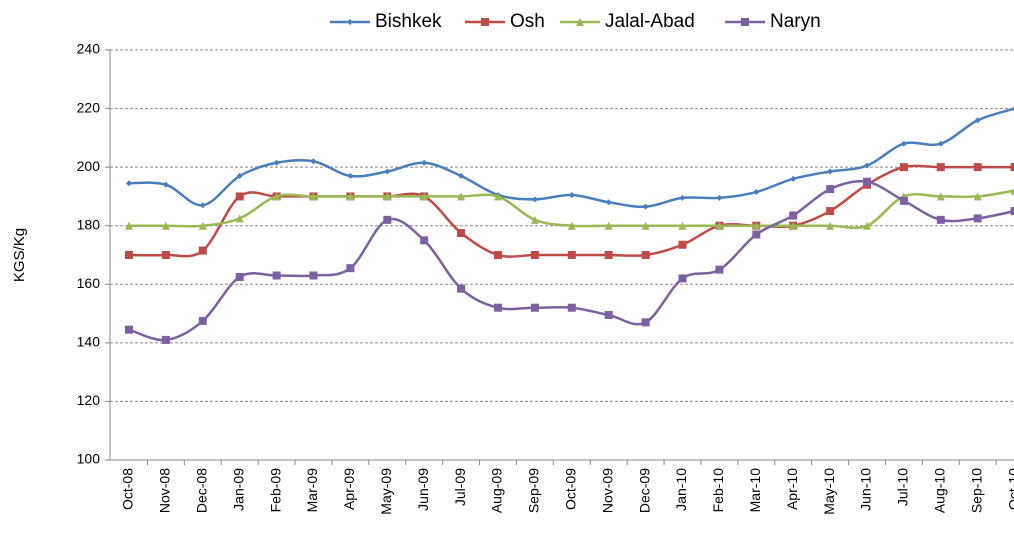 Image resolution: width=1014 pixels, height=541 pixels. I want to click on x-tick-label: Feb-10, so click(718, 490).